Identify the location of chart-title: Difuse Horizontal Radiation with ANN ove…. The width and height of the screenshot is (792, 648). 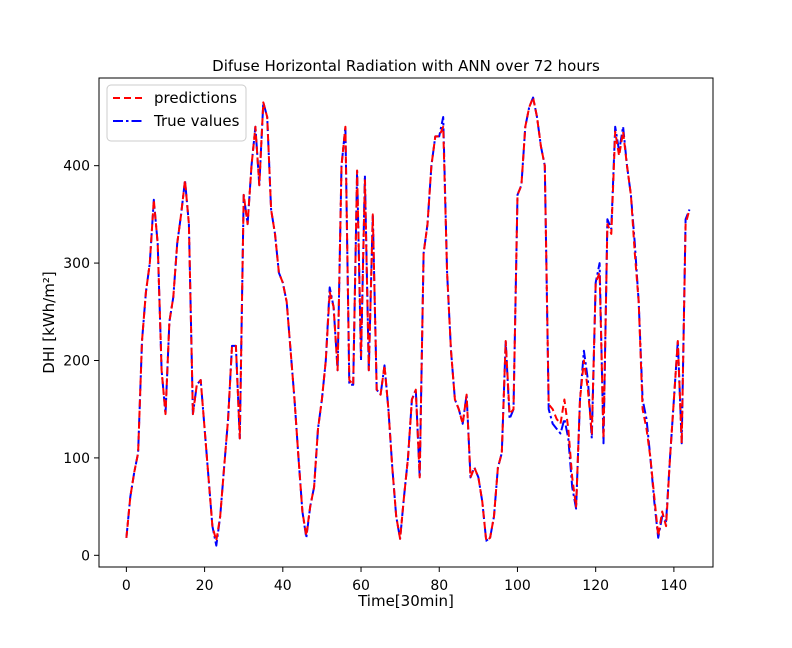
(406, 66).